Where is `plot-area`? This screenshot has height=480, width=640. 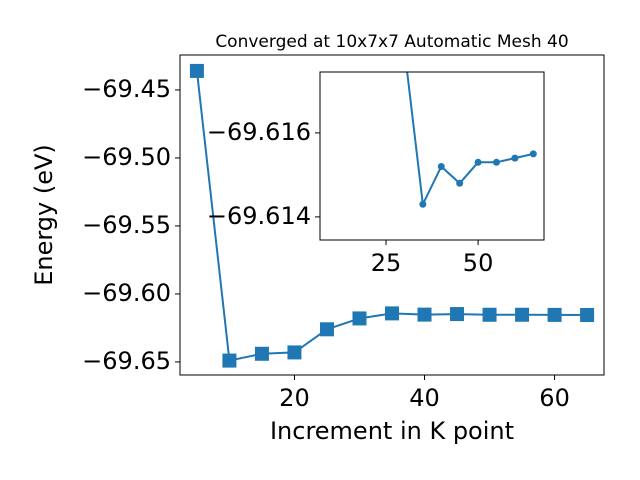
plot-area is located at coordinates (432, 156).